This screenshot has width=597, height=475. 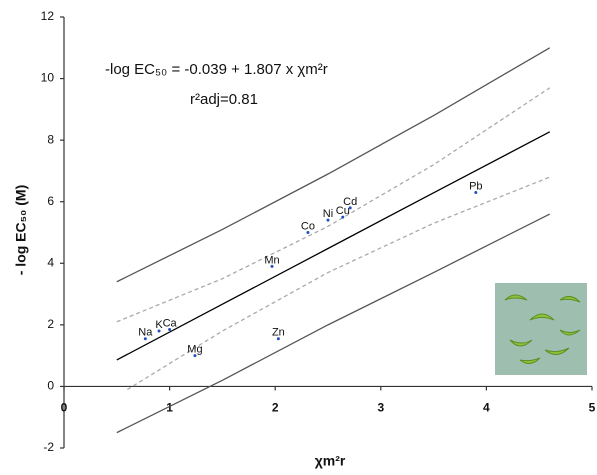 I want to click on inset-photo, so click(x=541, y=329).